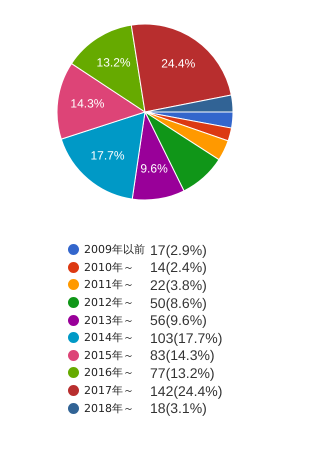 Image resolution: width=320 pixels, height=450 pixels. Describe the element at coordinates (109, 338) in the screenshot. I see `legend-label: 2014年～` at that location.